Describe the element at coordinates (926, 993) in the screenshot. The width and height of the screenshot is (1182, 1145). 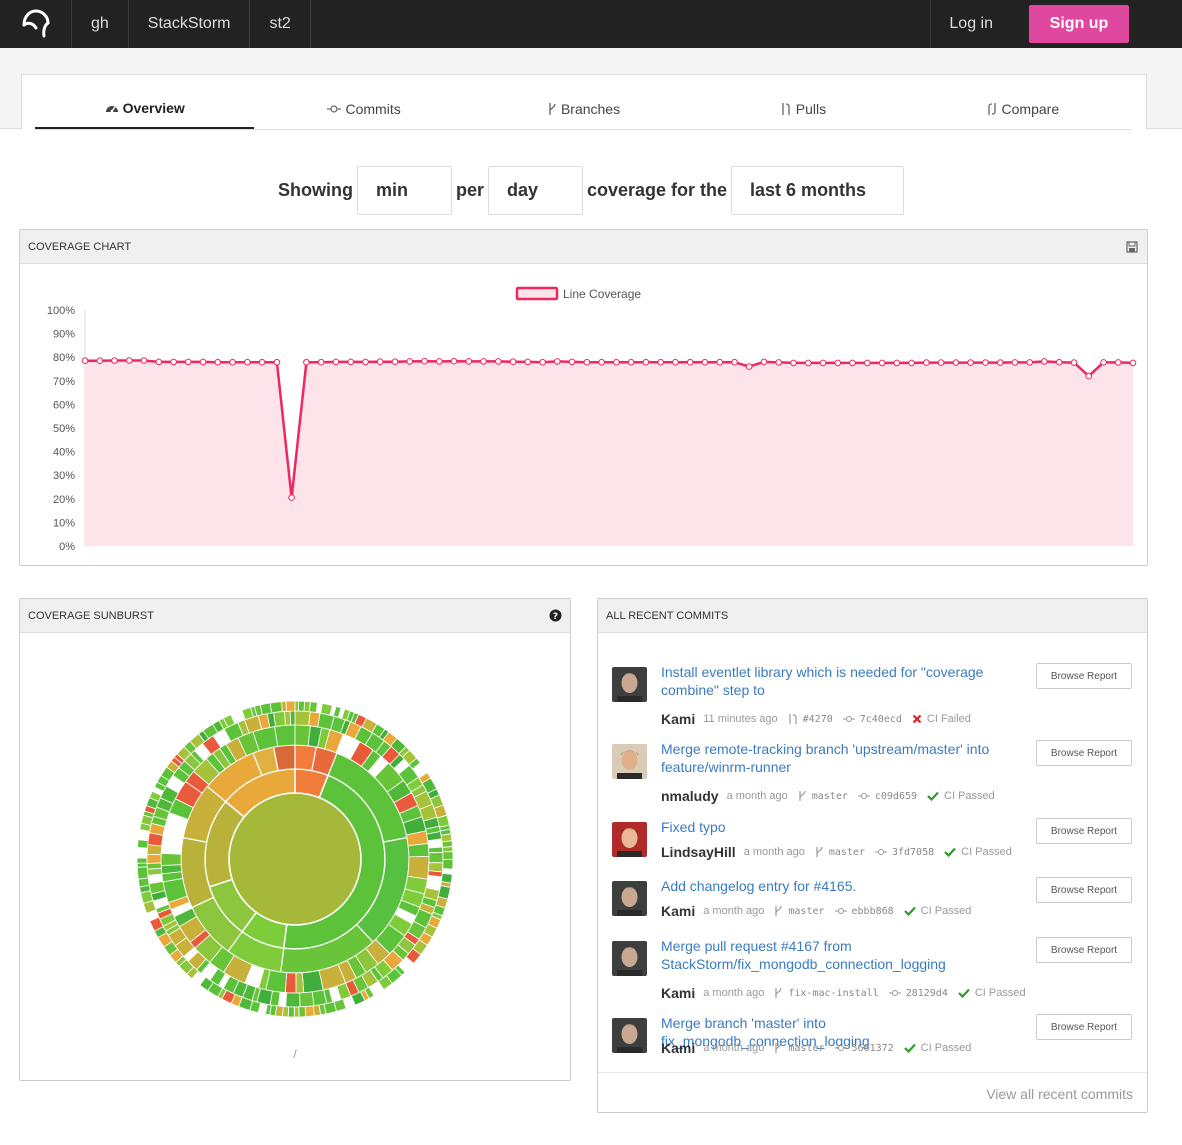
I see `commit-sha: 28129d4` at that location.